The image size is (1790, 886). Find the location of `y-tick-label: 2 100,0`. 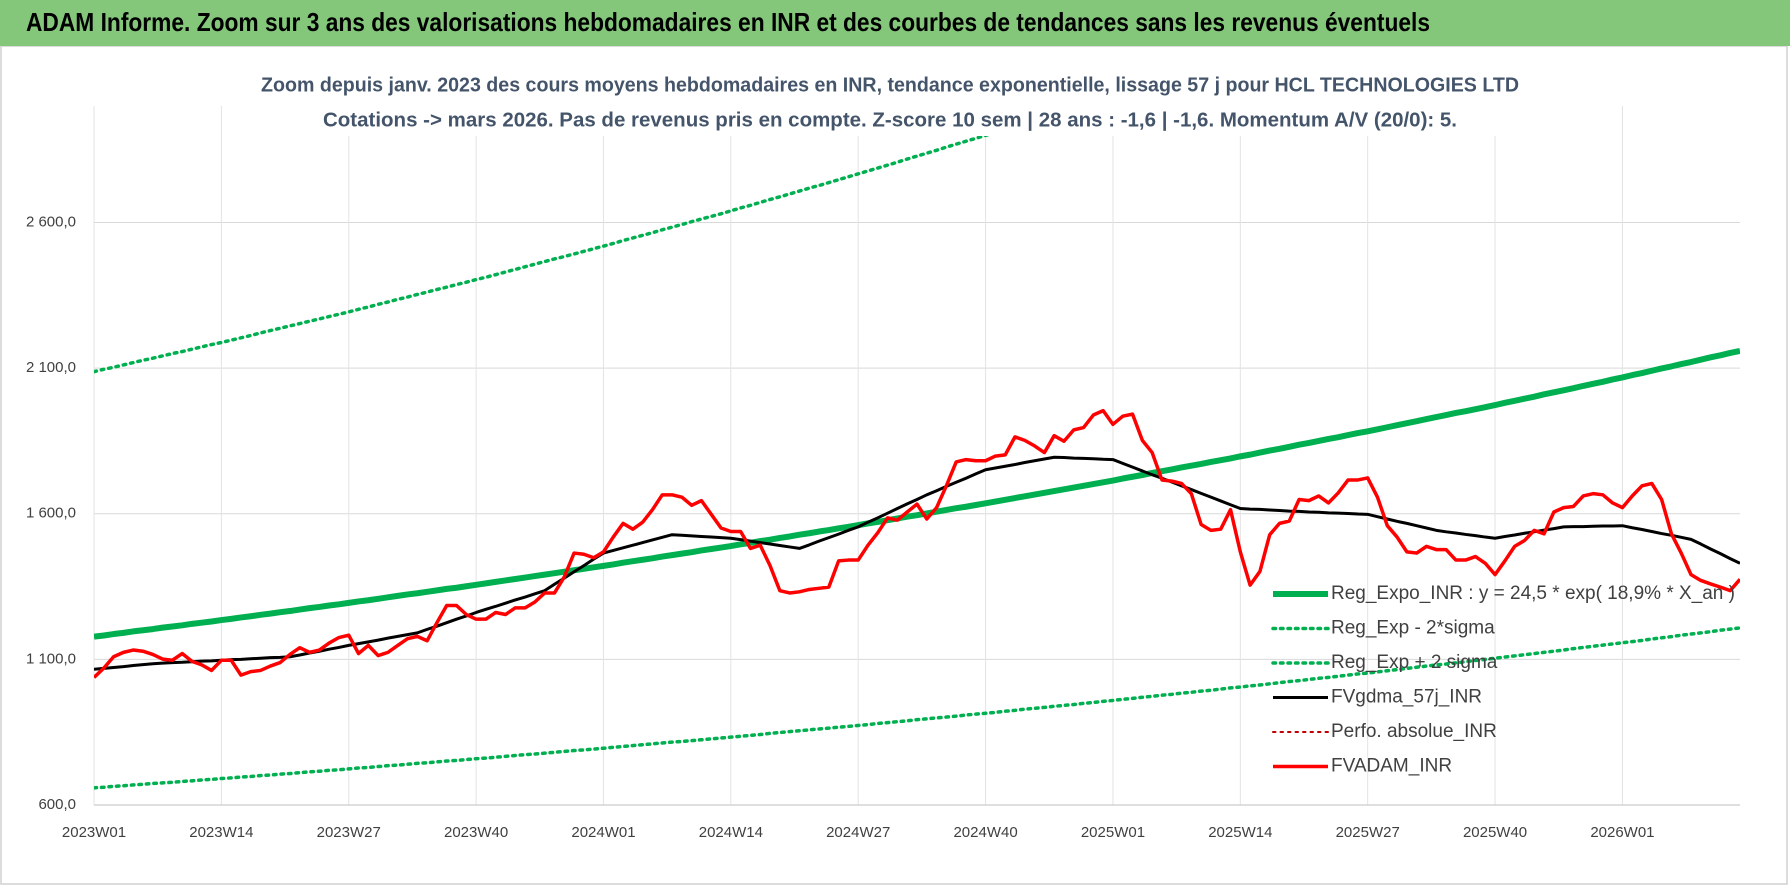

y-tick-label: 2 100,0 is located at coordinates (51, 367).